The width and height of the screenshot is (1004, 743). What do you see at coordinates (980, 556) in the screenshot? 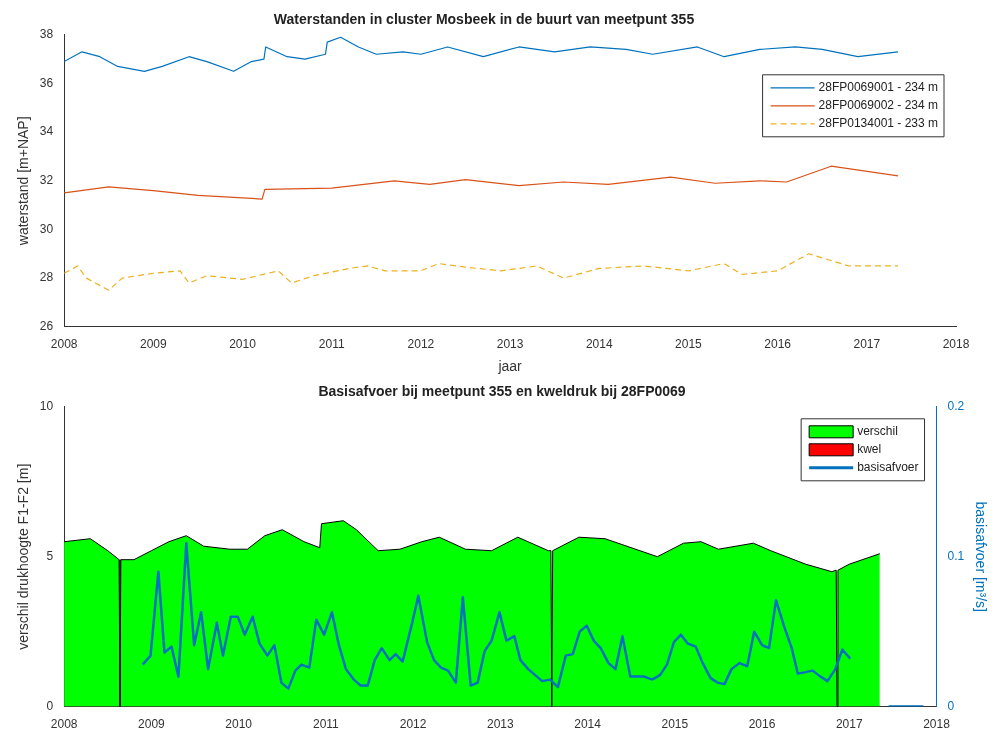
I see `y2-axis-title: basisafvoer [m³/s]` at bounding box center [980, 556].